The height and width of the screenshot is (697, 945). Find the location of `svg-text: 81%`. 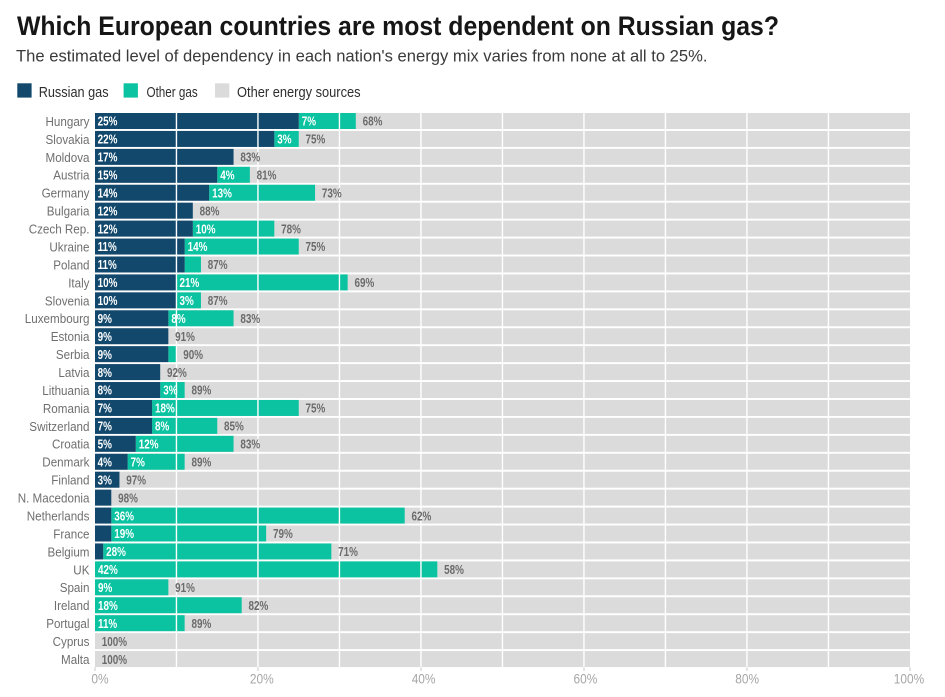

svg-text: 81% is located at coordinates (267, 175).